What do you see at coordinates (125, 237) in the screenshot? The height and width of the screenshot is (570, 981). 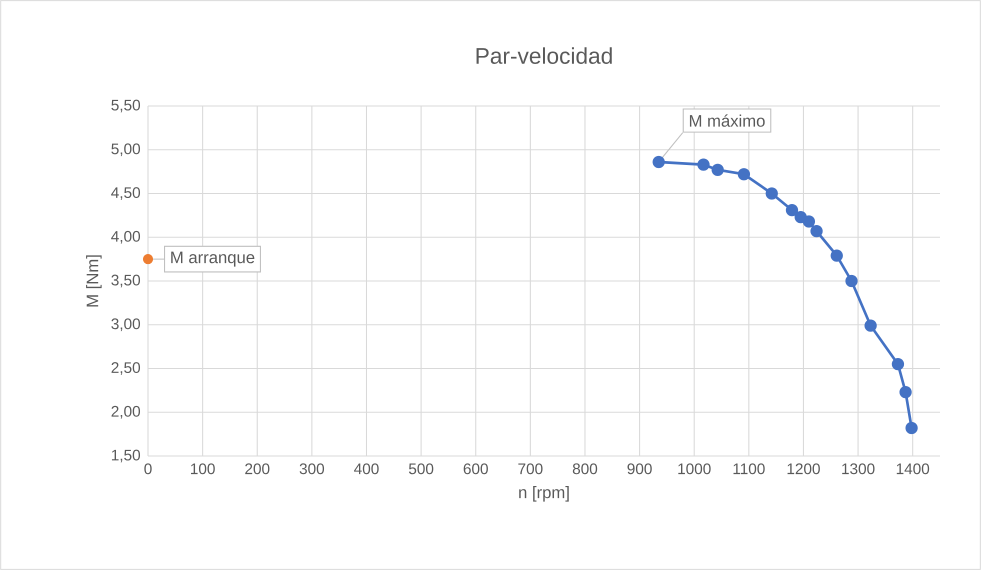 I see `y-tick-label: 4,00` at bounding box center [125, 237].